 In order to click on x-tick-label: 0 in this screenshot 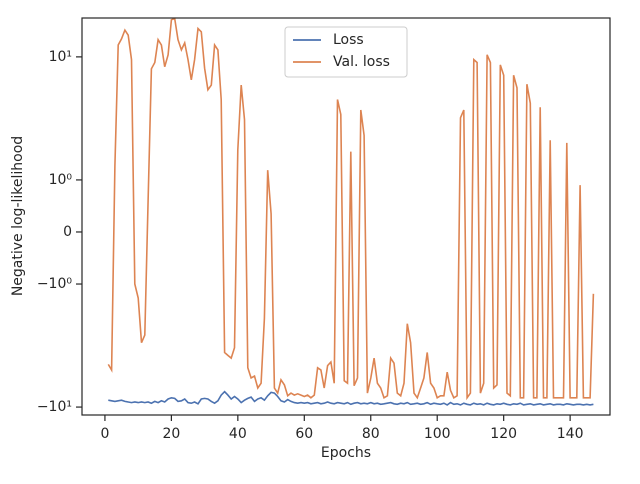, I will do `click(104, 434)`.